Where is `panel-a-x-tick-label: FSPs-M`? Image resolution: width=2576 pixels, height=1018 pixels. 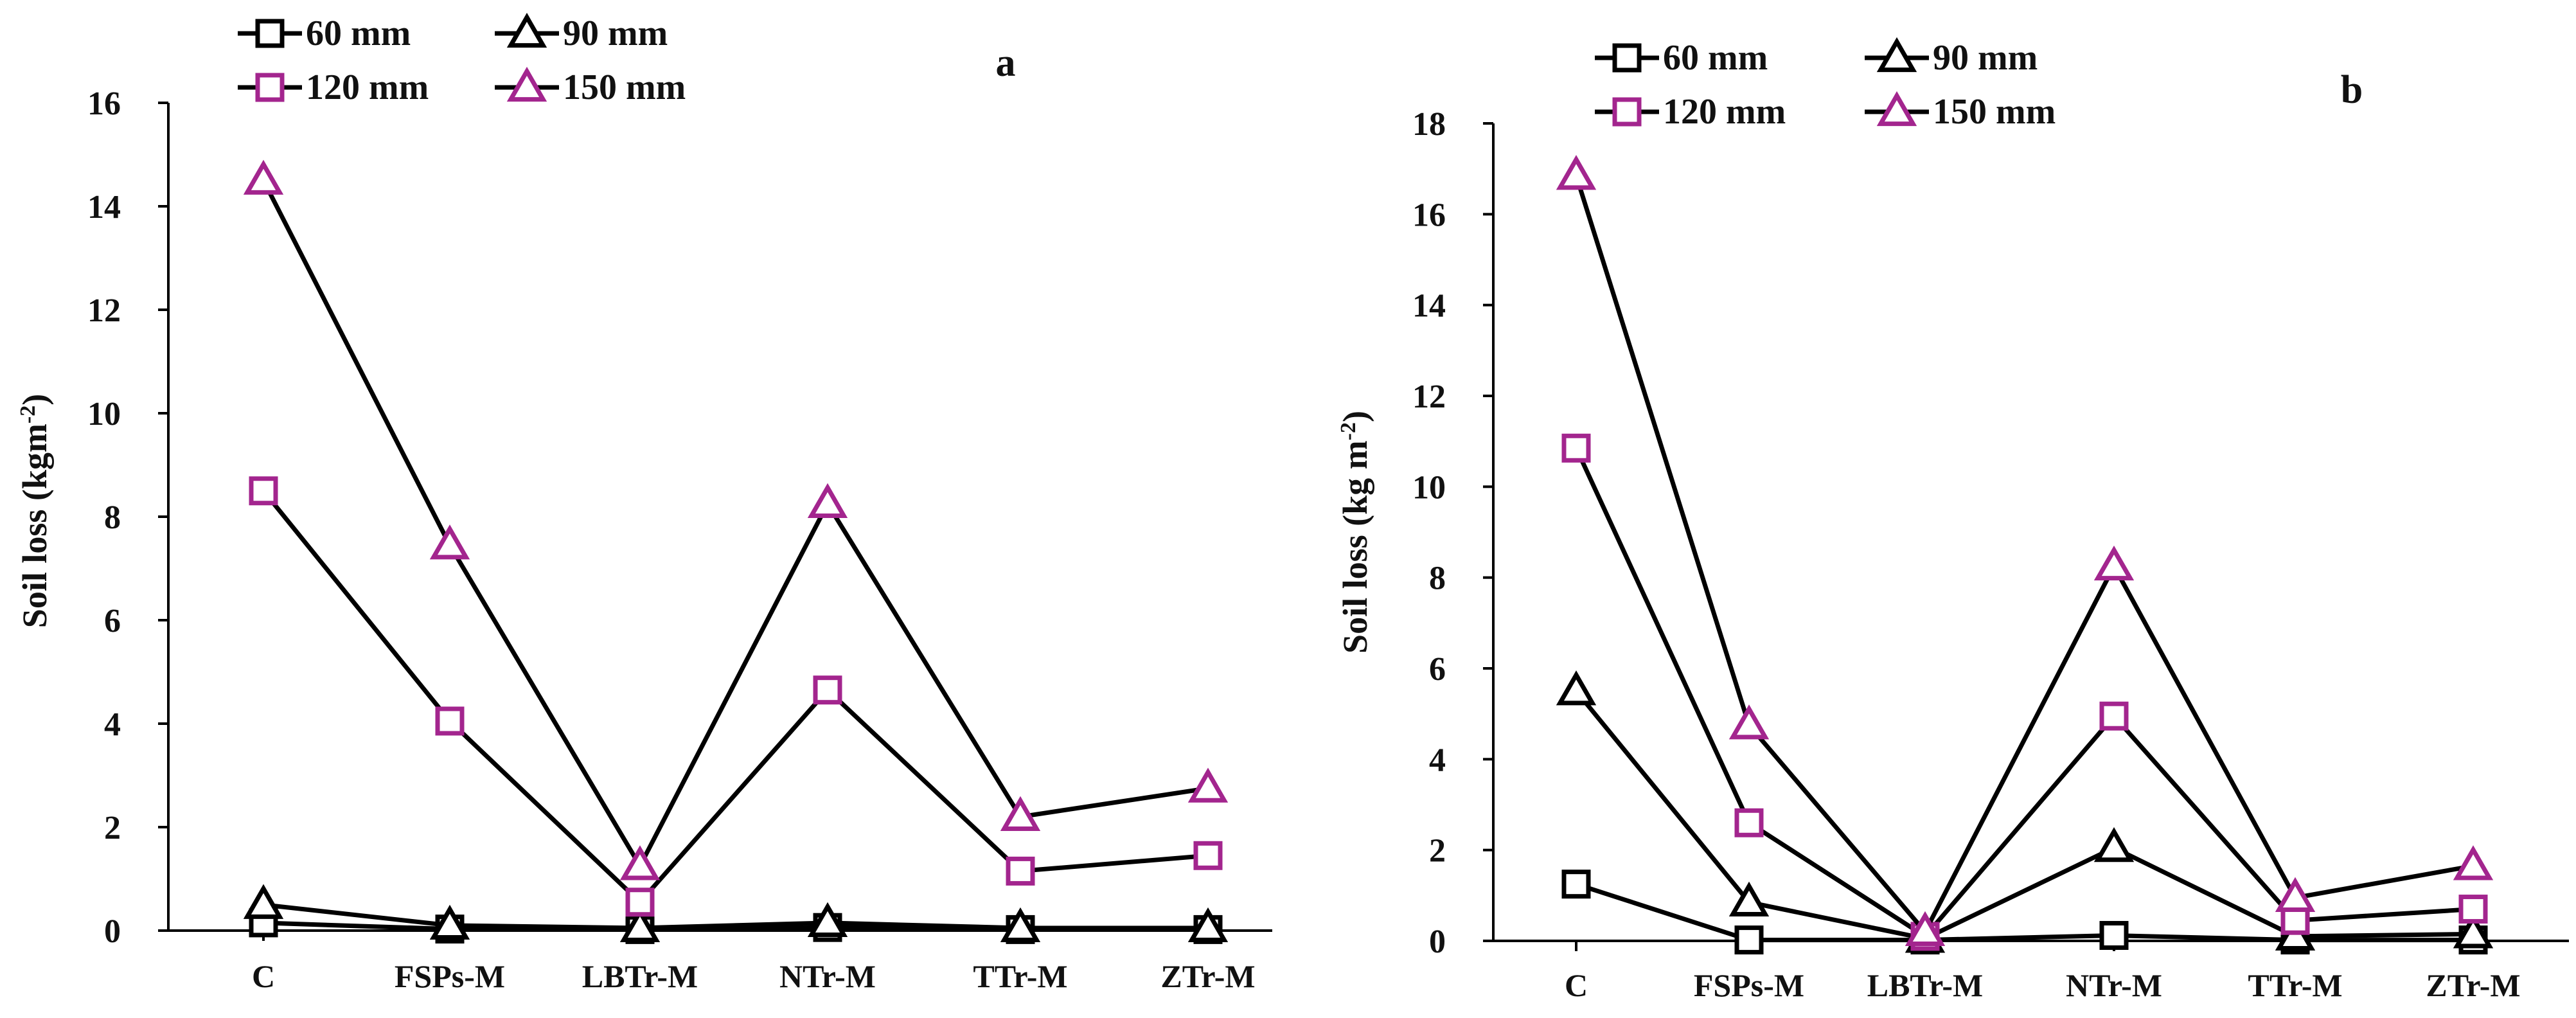 panel-a-x-tick-label: FSPs-M is located at coordinates (450, 976).